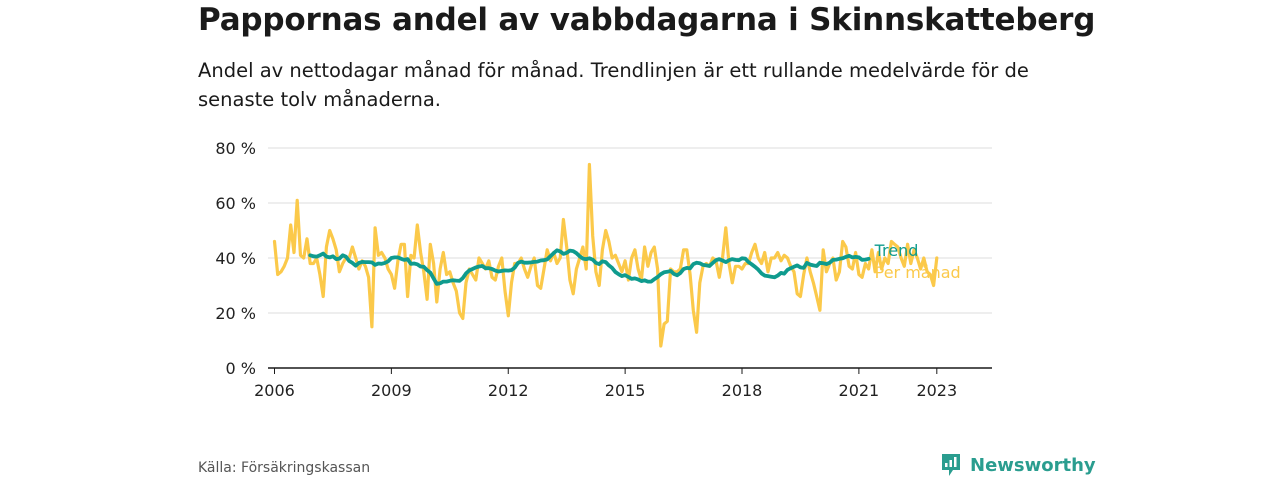  What do you see at coordinates (859, 390) in the screenshot?
I see `x-tick-label: 2021` at bounding box center [859, 390].